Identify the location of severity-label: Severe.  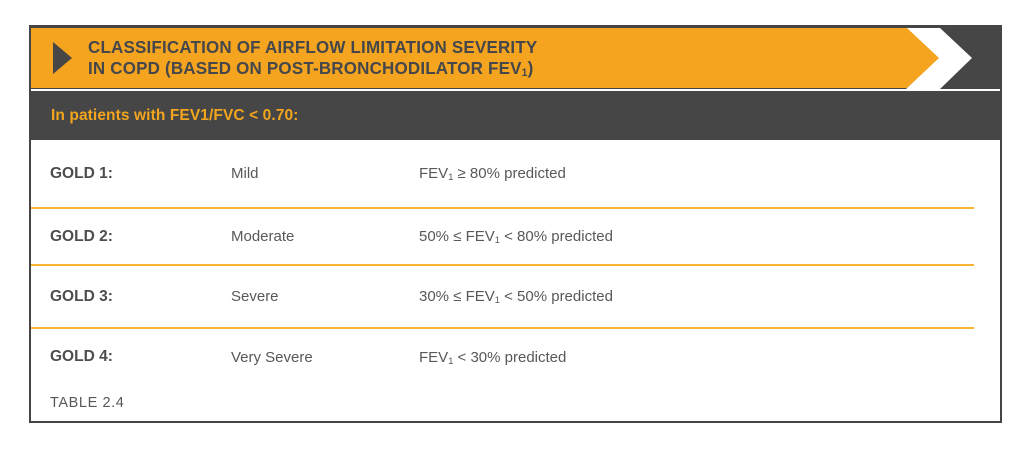
(255, 296).